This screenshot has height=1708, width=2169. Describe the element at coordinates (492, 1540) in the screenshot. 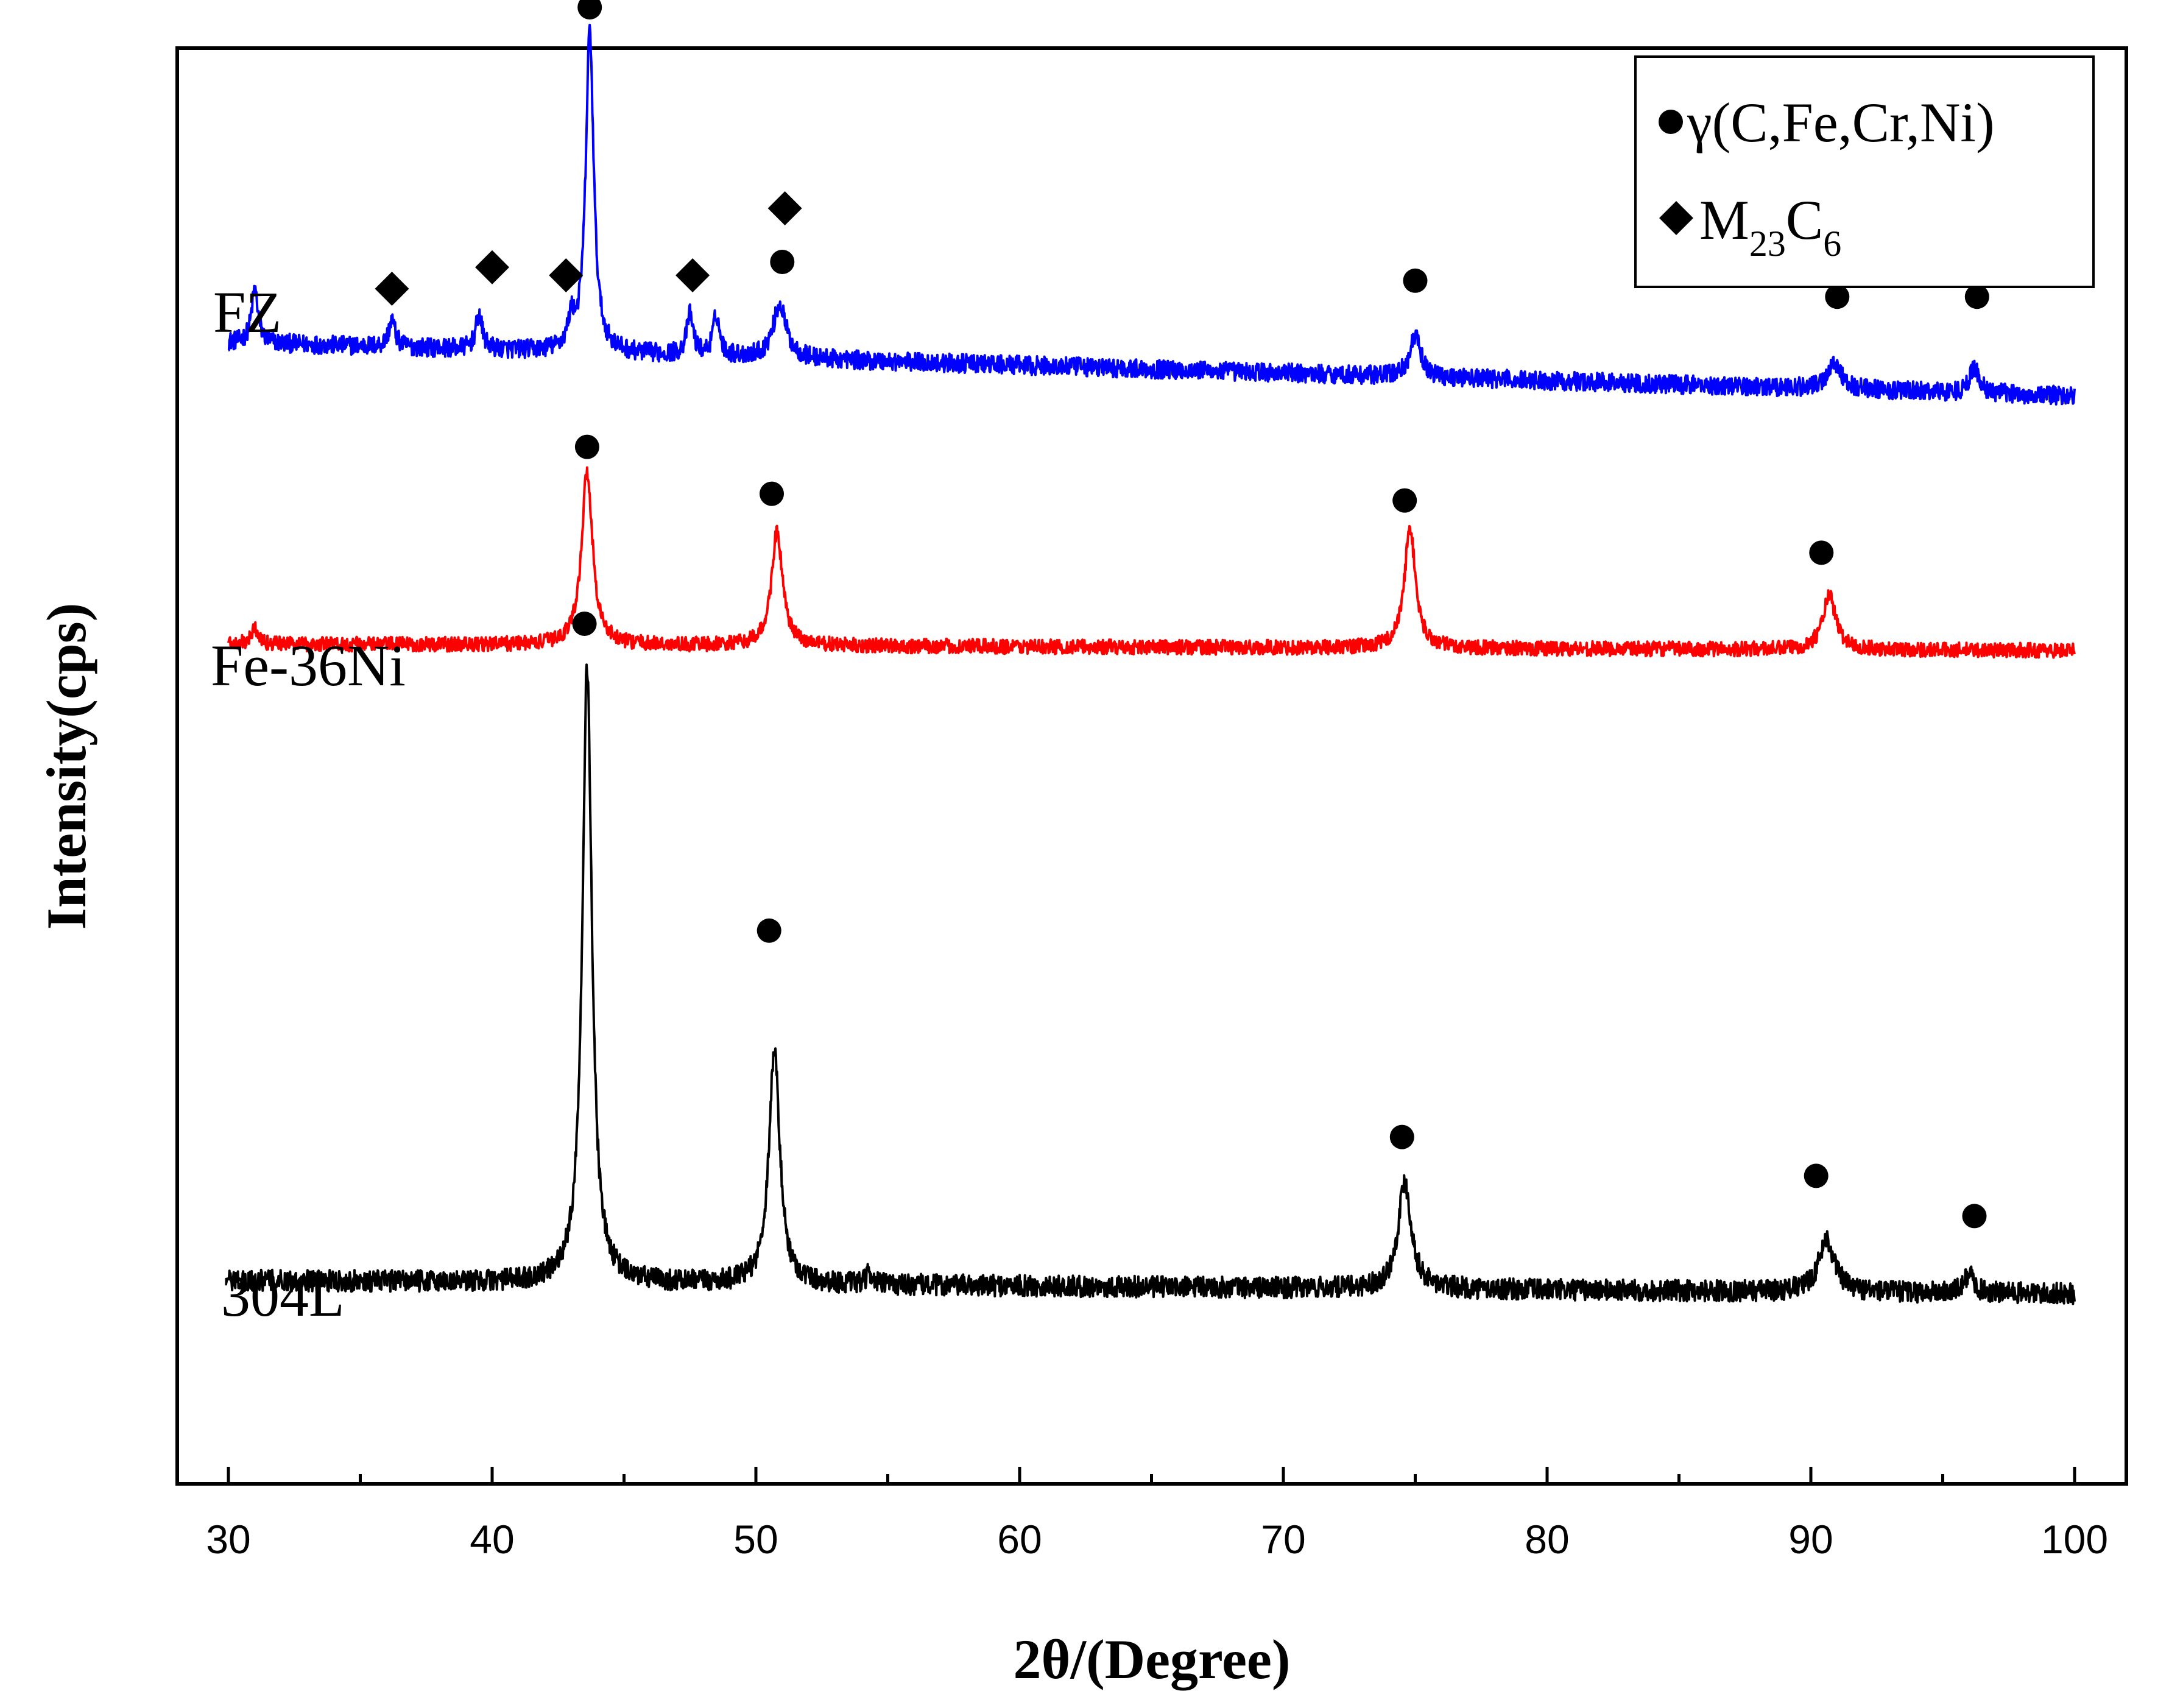

I see `x-tick-label: 40` at that location.